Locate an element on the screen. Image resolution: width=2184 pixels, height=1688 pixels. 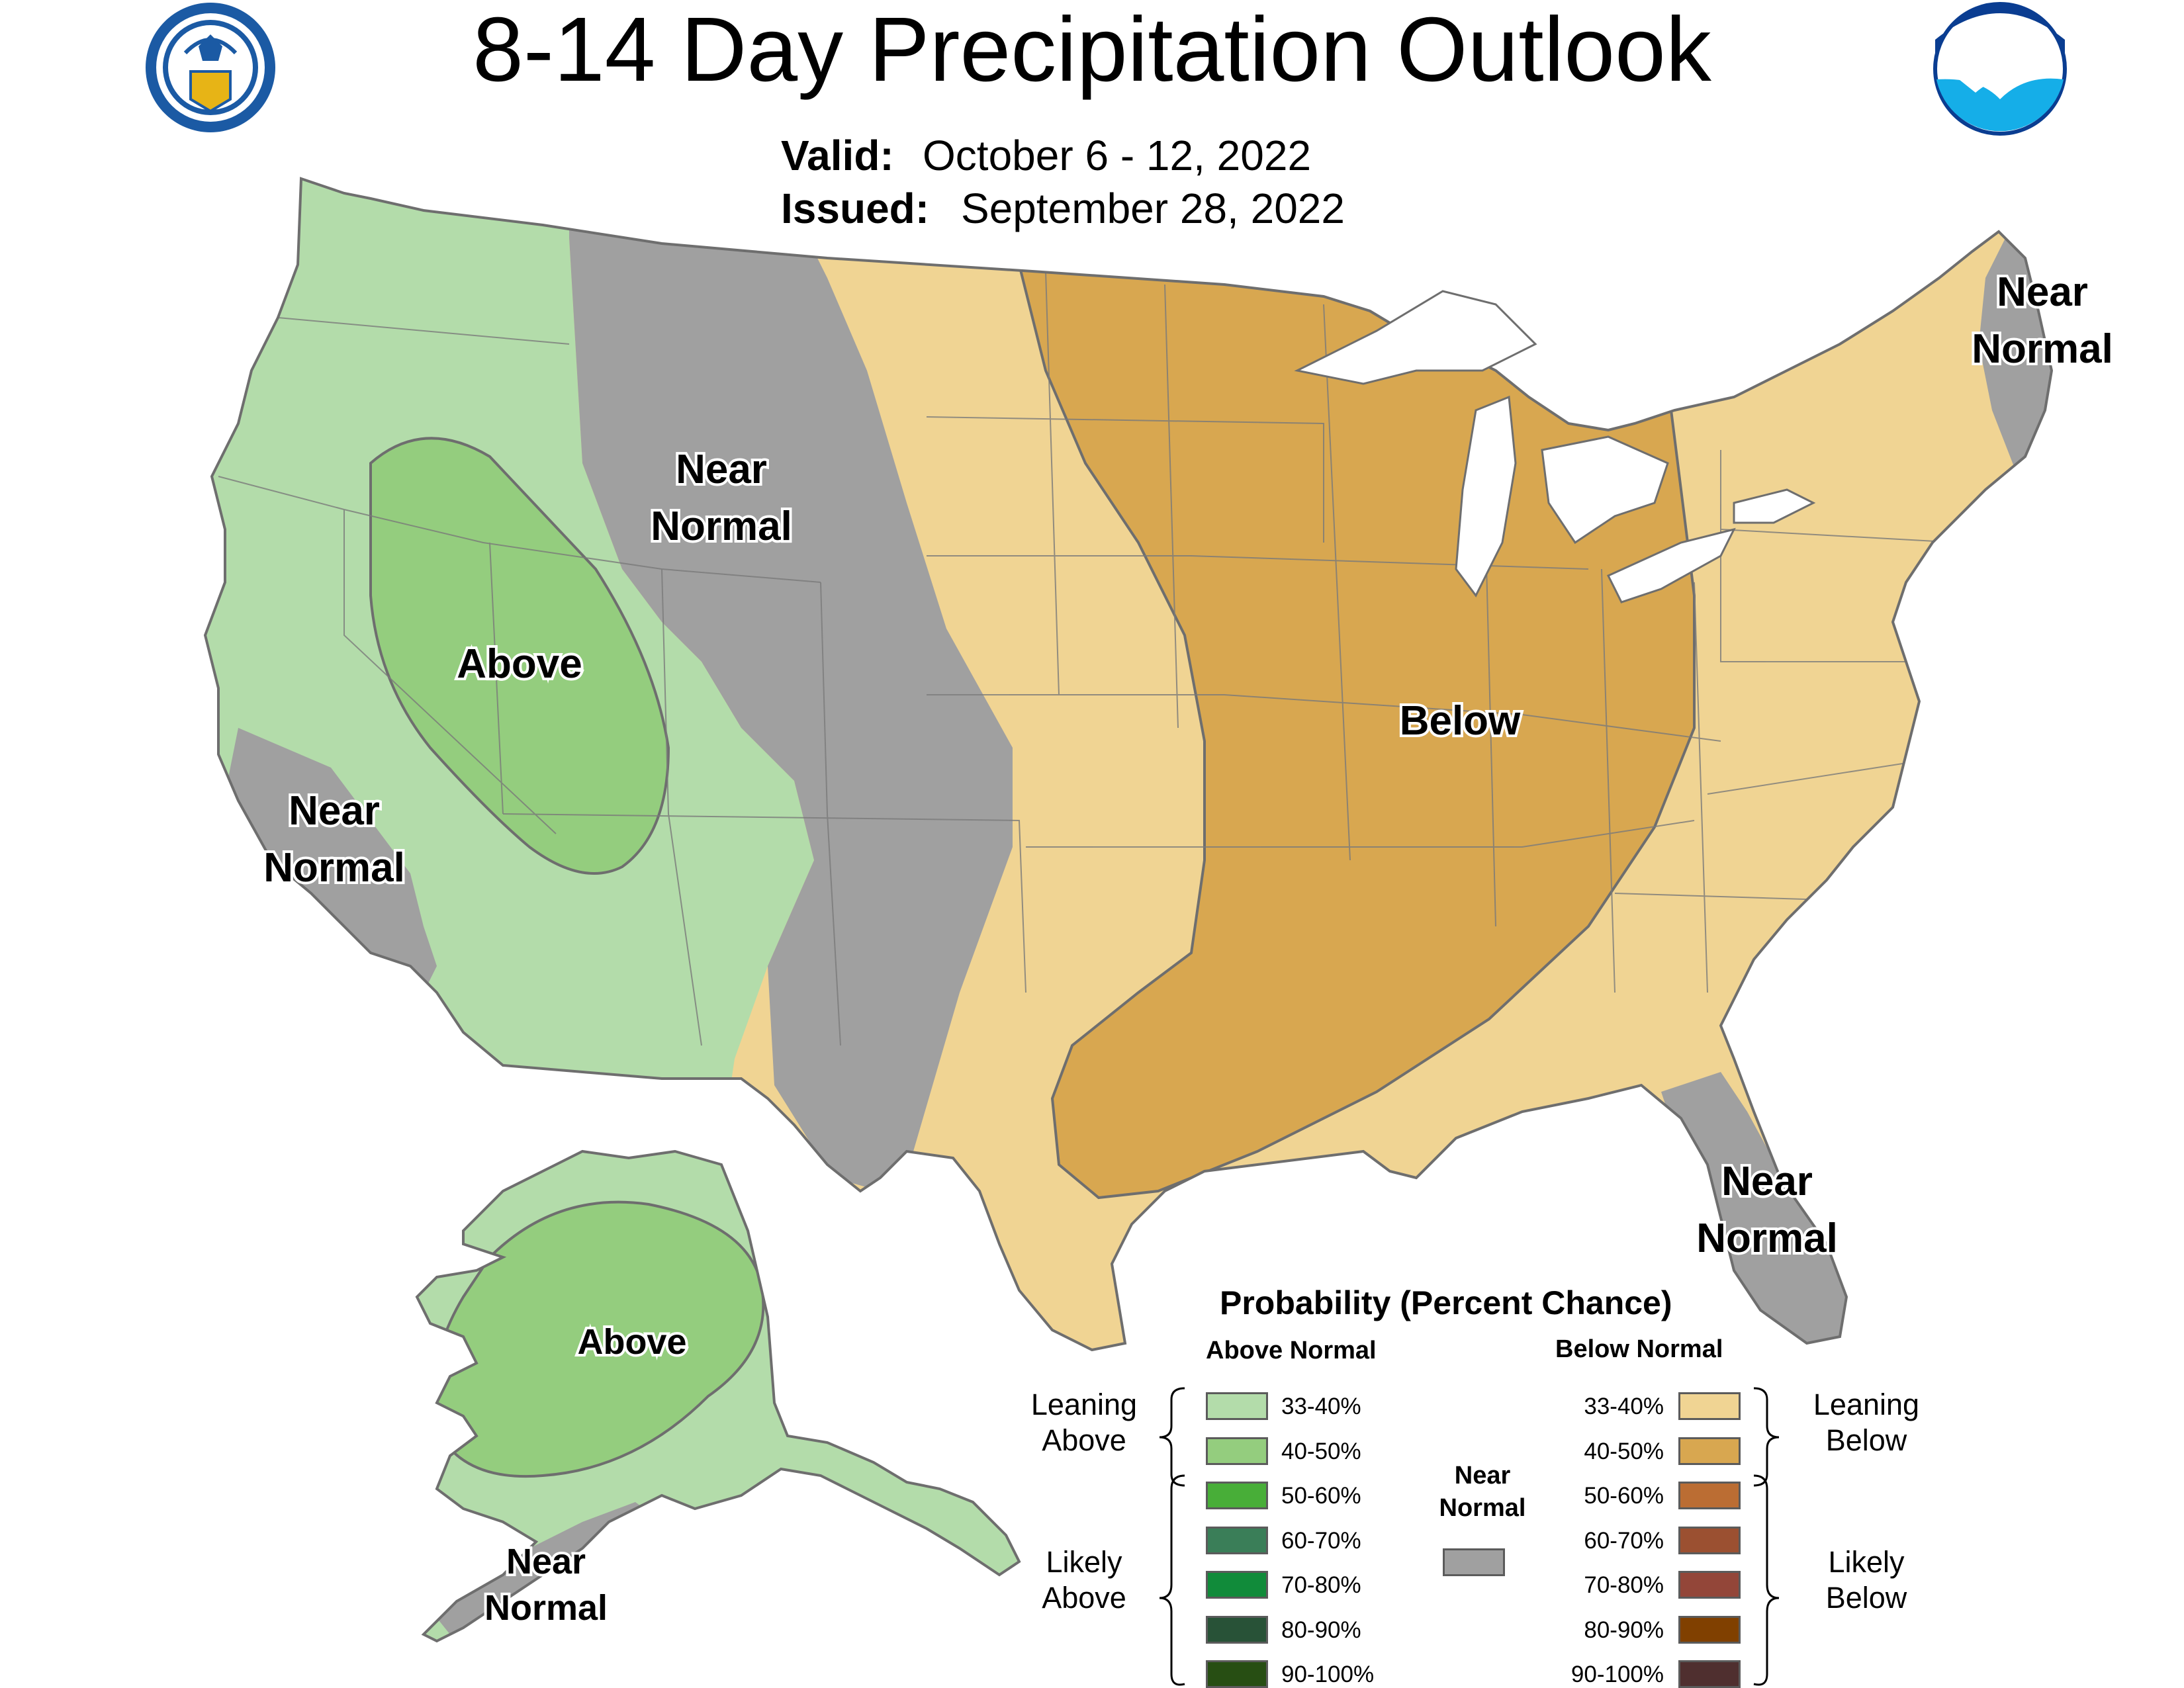
great-lakes is located at coordinates (1555, 446).